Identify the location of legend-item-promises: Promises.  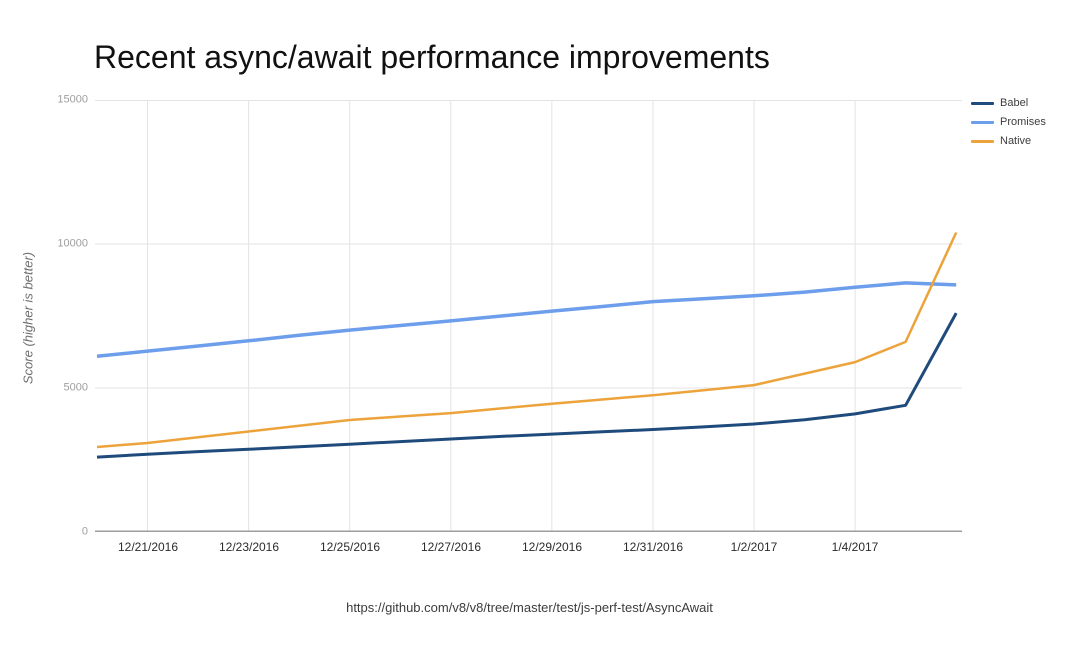
(1008, 122).